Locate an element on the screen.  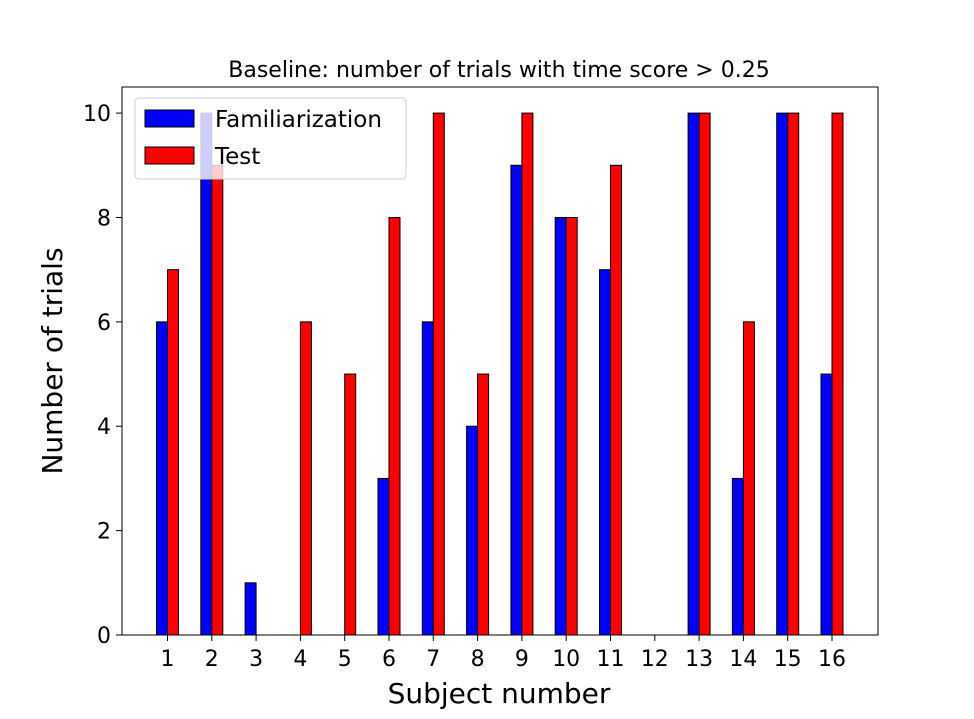
legend: Familiarization Test is located at coordinates (270, 138).